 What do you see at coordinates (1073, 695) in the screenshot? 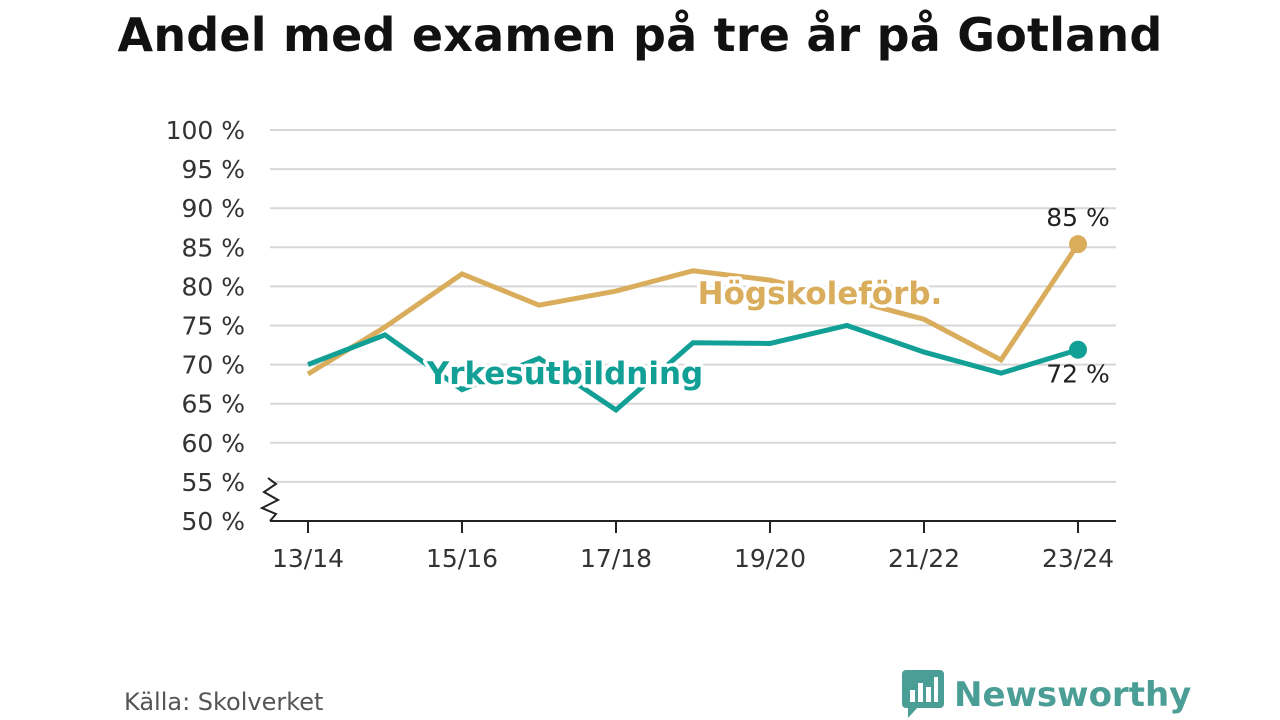
I see `brand-name: Newsworthy` at bounding box center [1073, 695].